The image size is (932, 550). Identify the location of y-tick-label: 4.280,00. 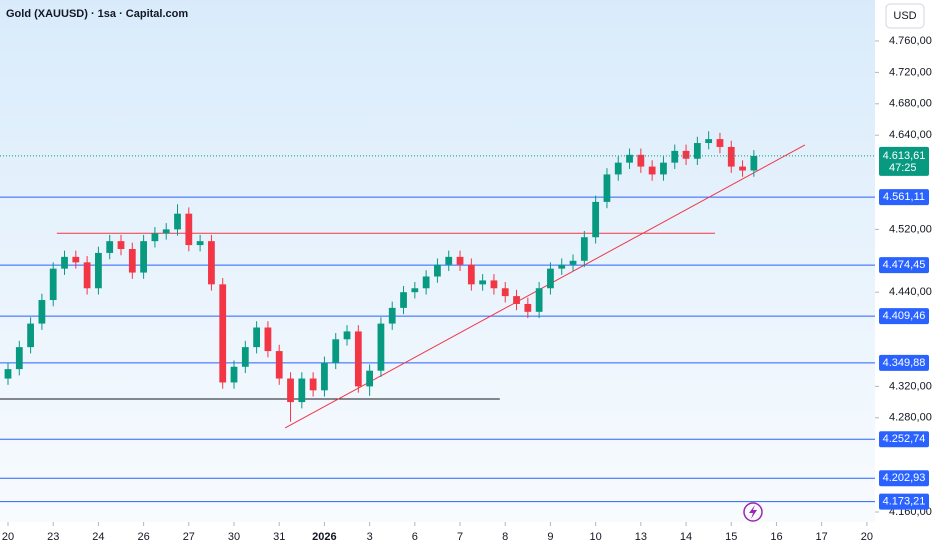
(910, 418).